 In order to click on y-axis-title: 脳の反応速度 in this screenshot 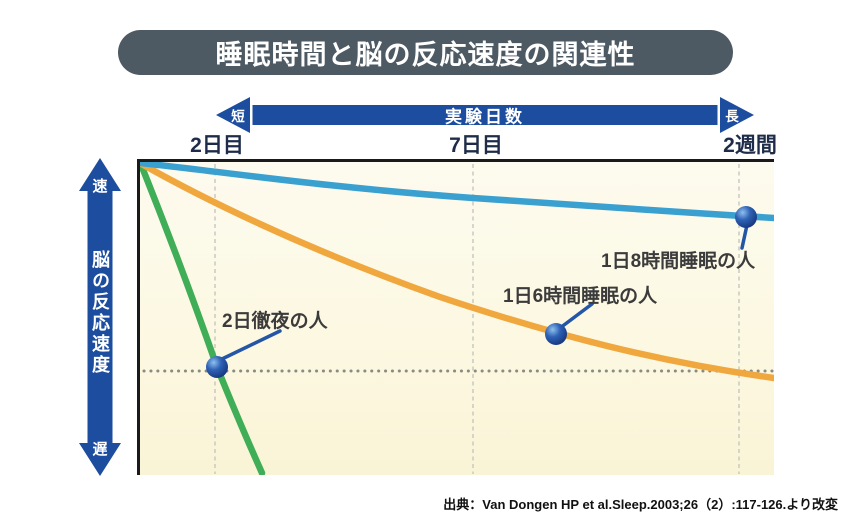, I will do `click(100, 313)`.